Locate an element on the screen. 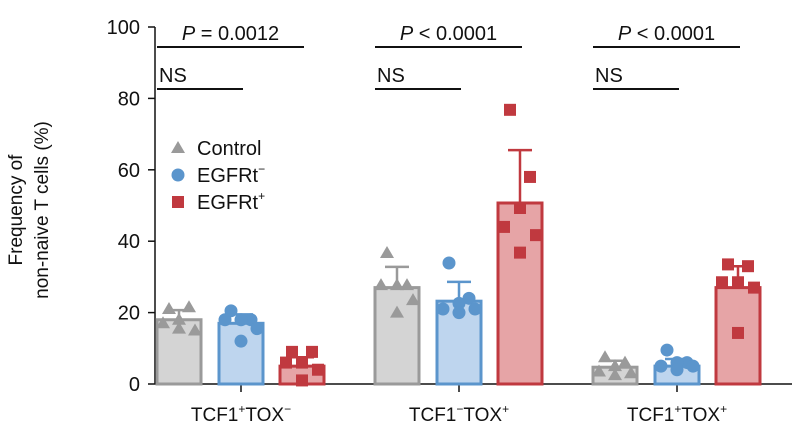 The width and height of the screenshot is (808, 430). y-tick-label: 0 is located at coordinates (134, 385).